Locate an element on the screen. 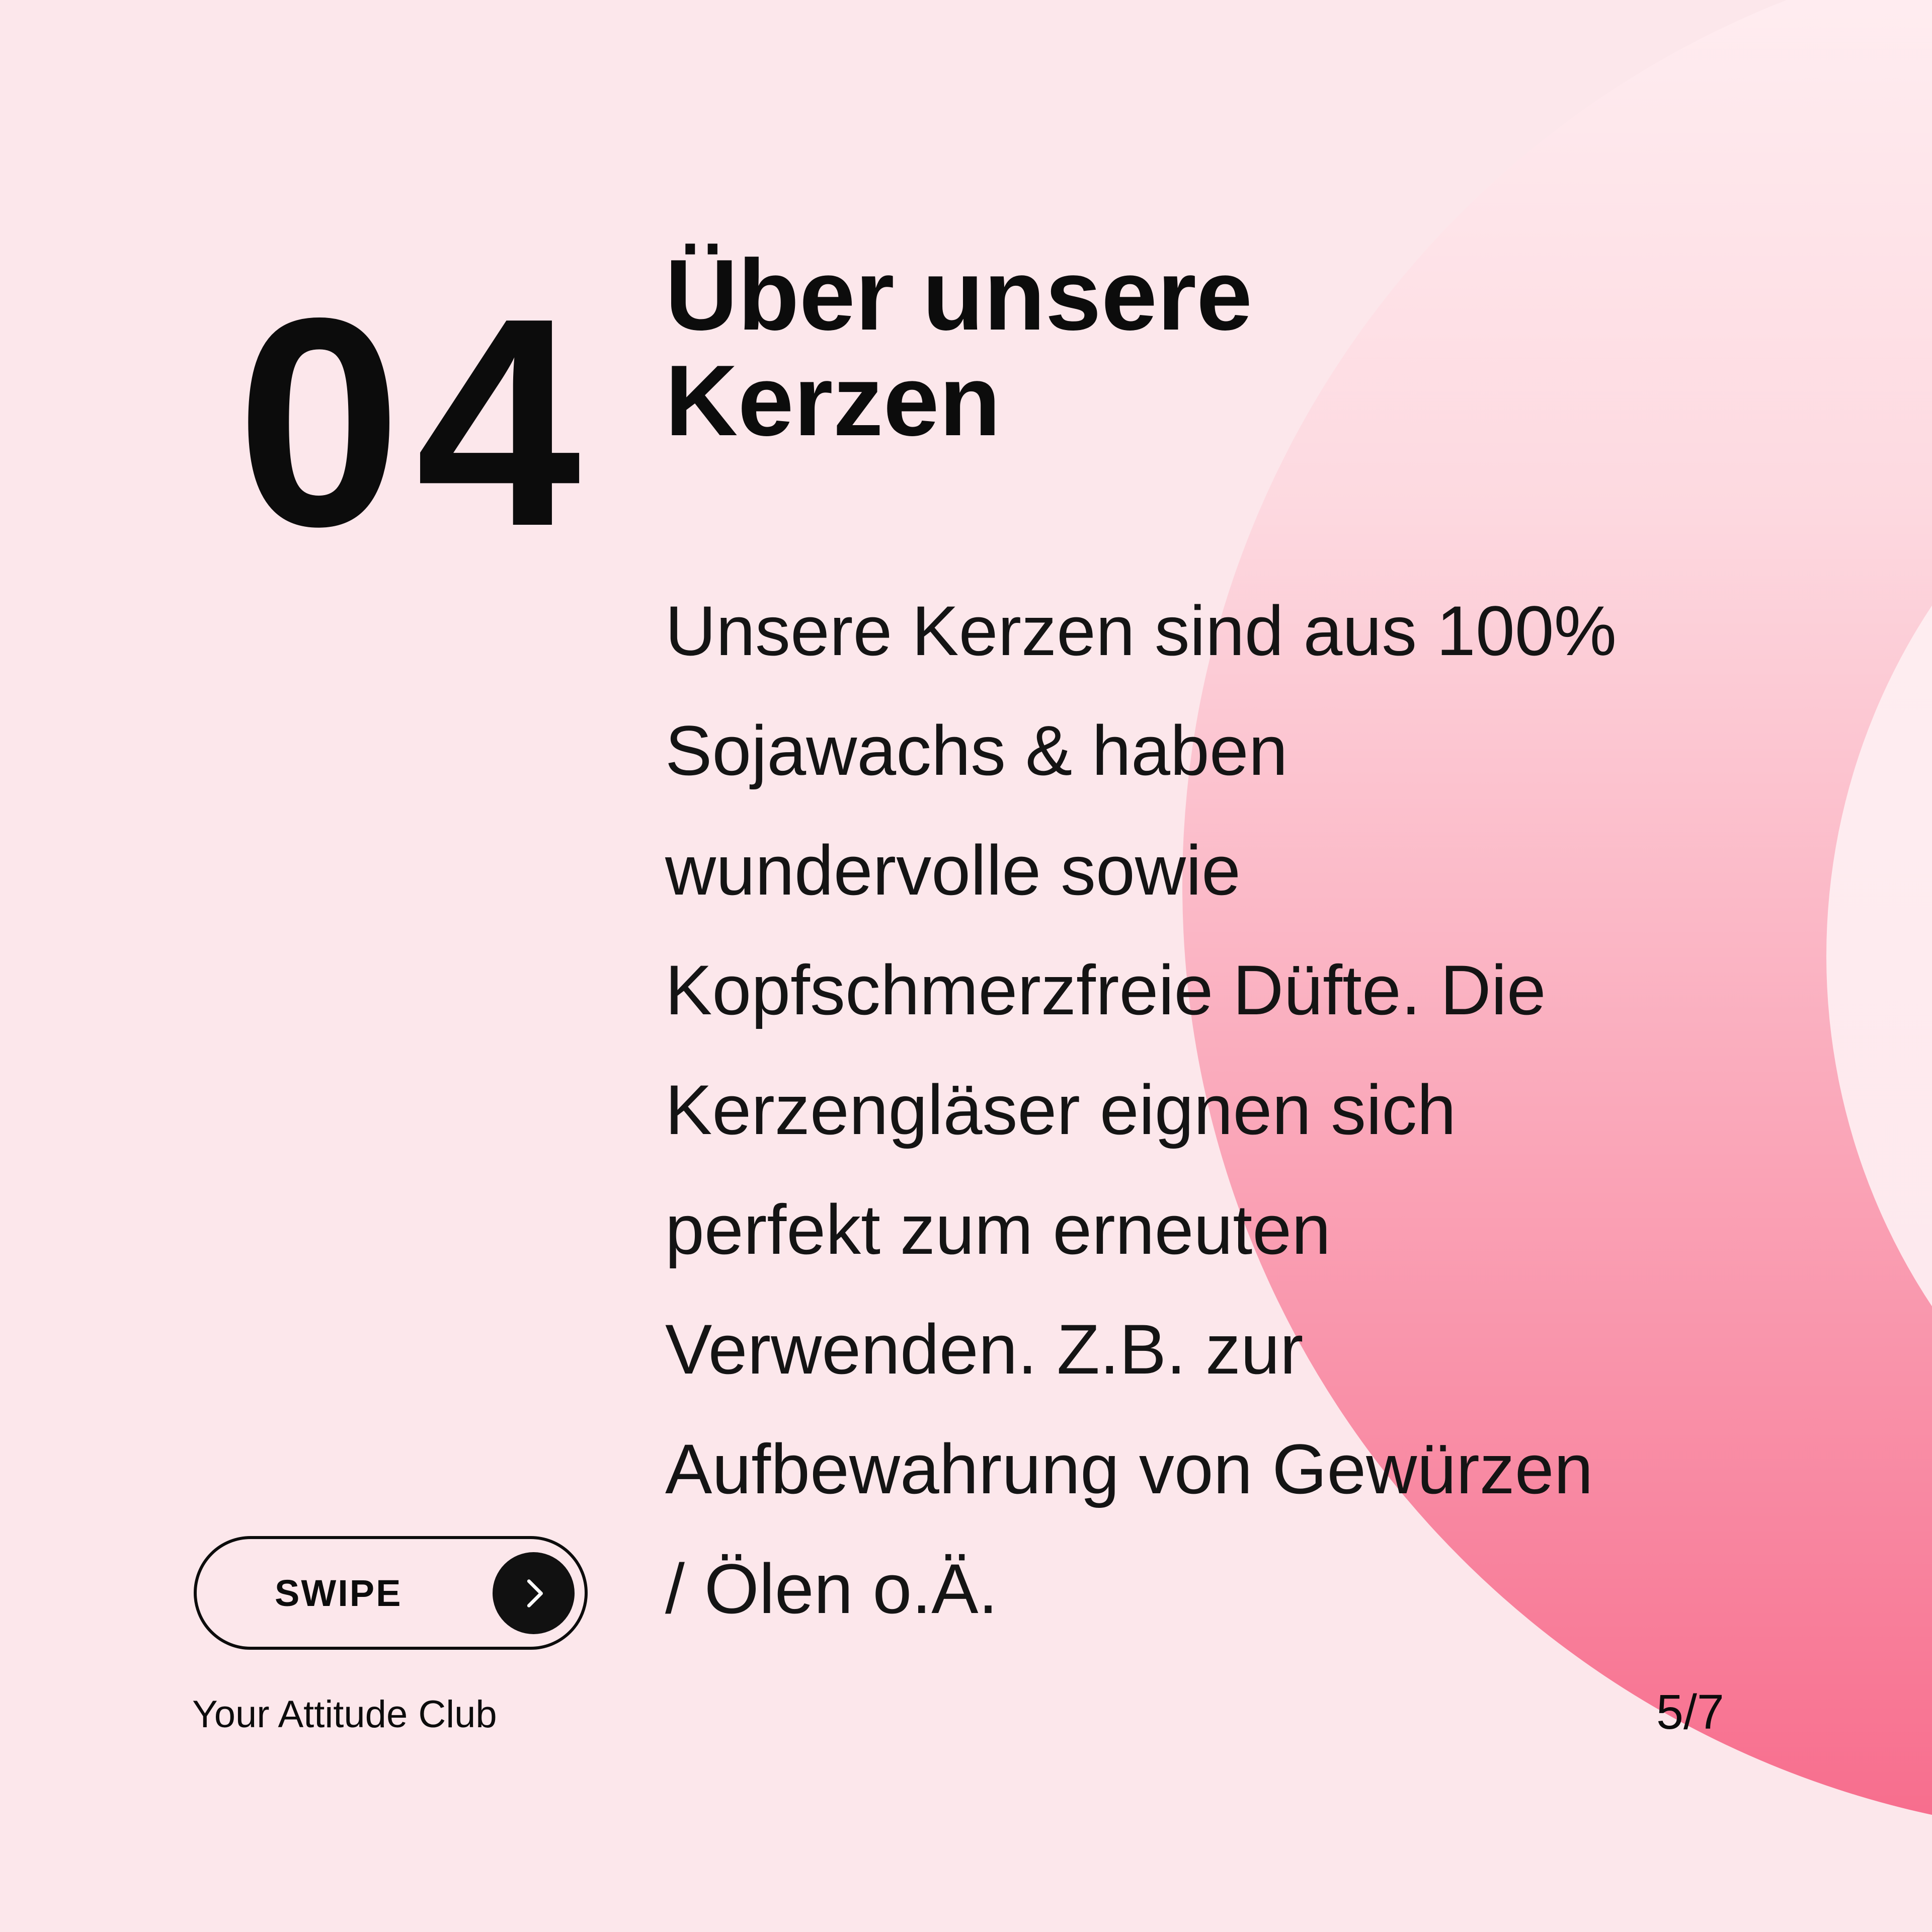 This screenshot has width=1932, height=1932. body-text-line: perfekt zum erneuten is located at coordinates (998, 1229).